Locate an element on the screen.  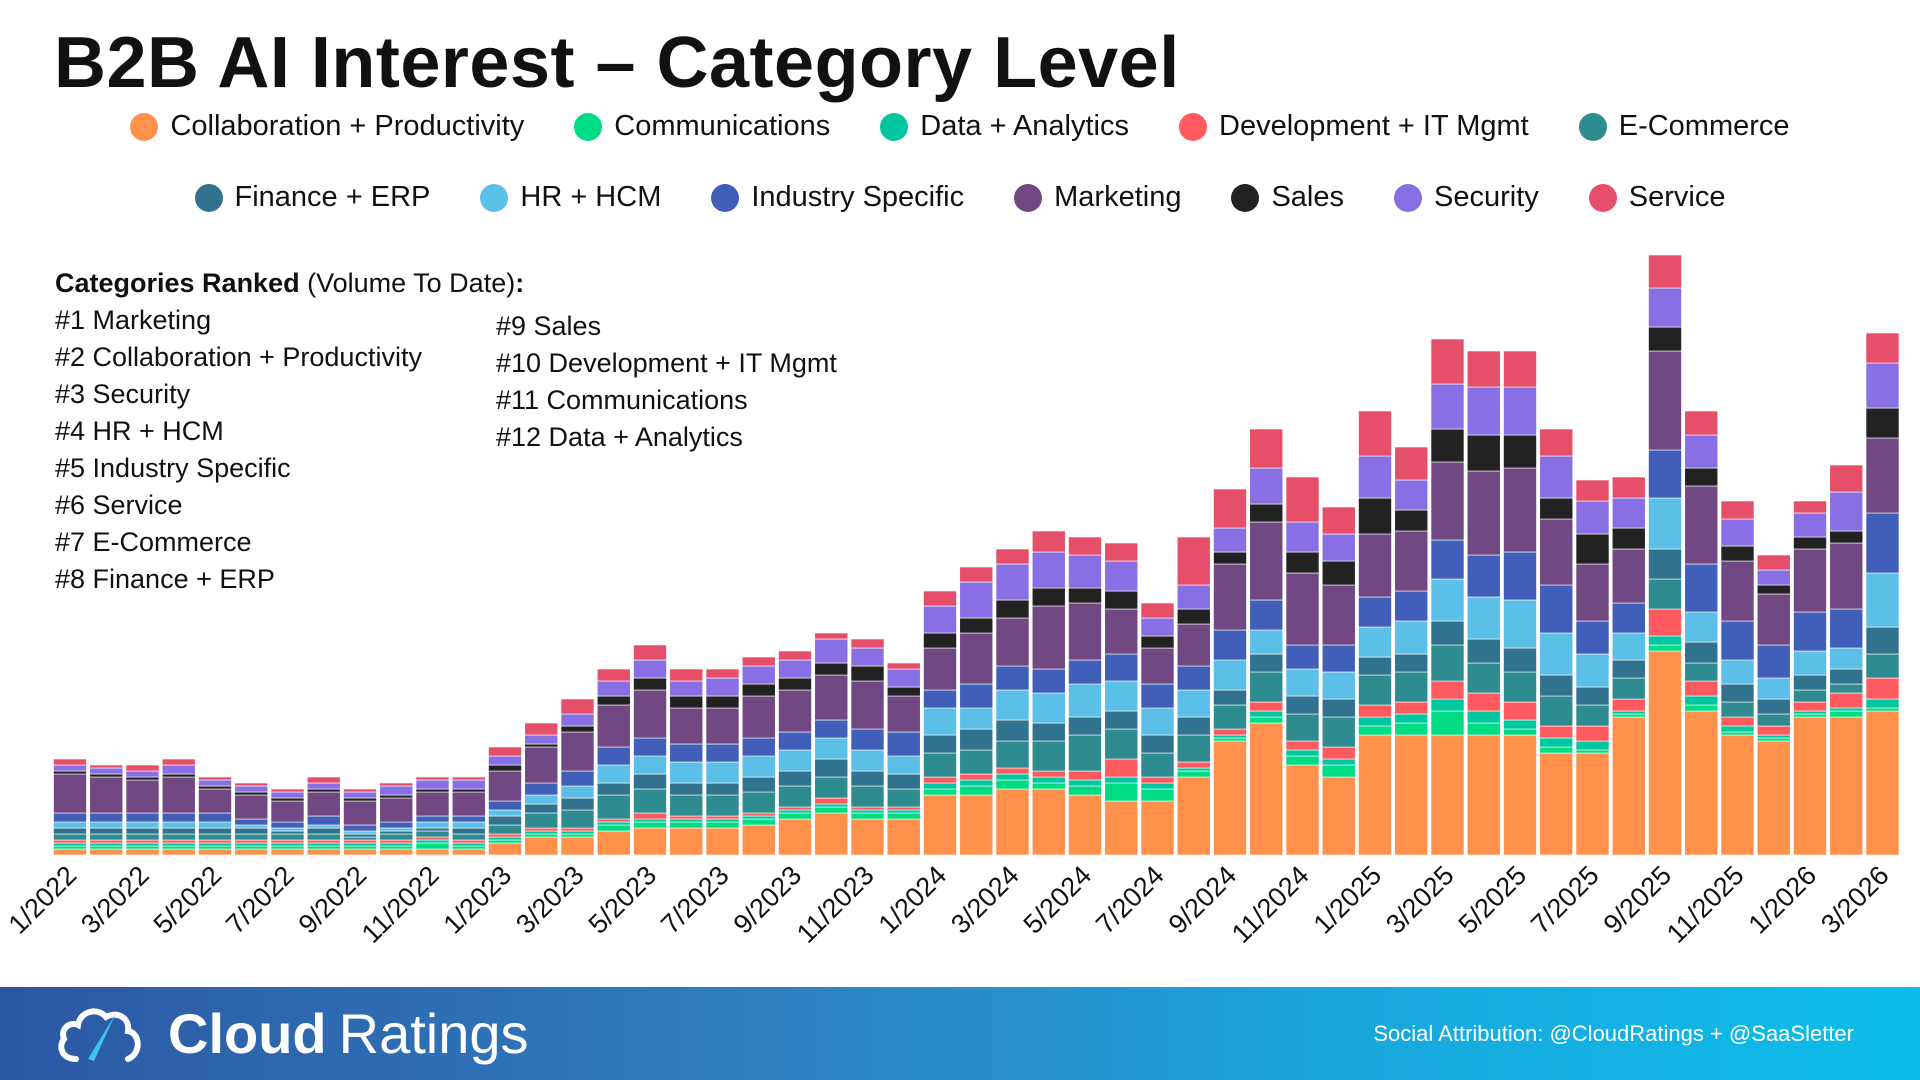
brand-name-light: Ratings is located at coordinates (433, 1033).